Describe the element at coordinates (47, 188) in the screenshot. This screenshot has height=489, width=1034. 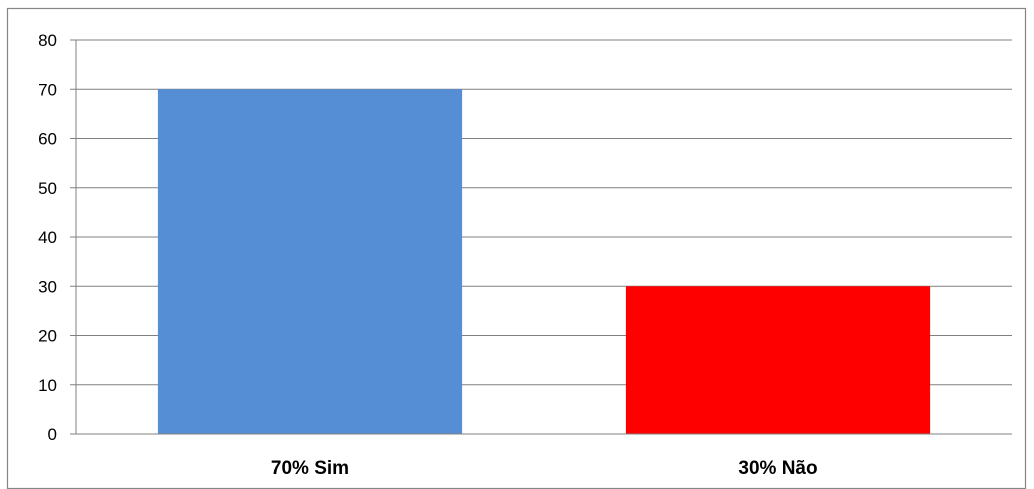
I see `y-tick-label: 50` at that location.